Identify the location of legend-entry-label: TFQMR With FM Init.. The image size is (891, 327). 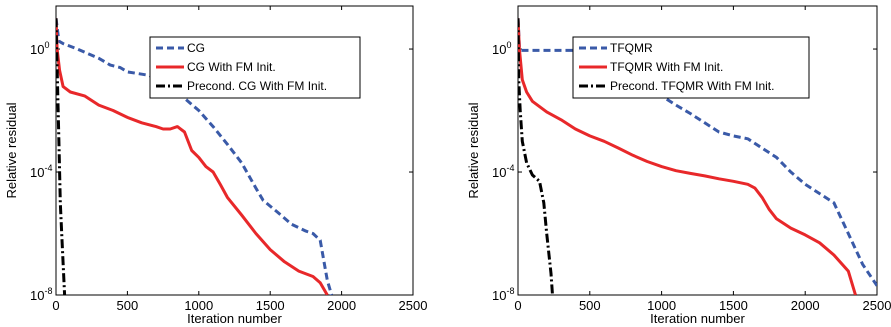
(666, 67).